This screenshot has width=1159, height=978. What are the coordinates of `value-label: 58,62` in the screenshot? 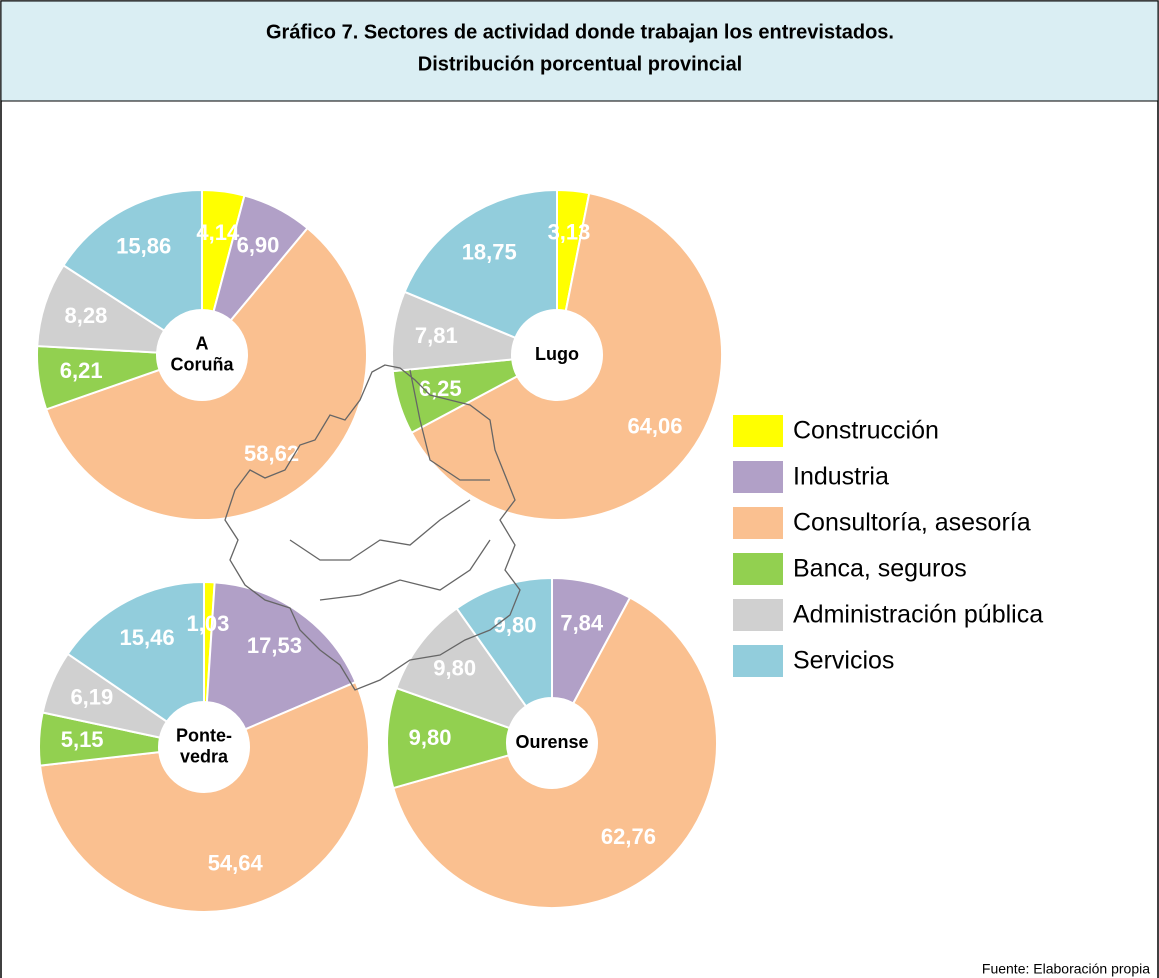 It's located at (271, 453).